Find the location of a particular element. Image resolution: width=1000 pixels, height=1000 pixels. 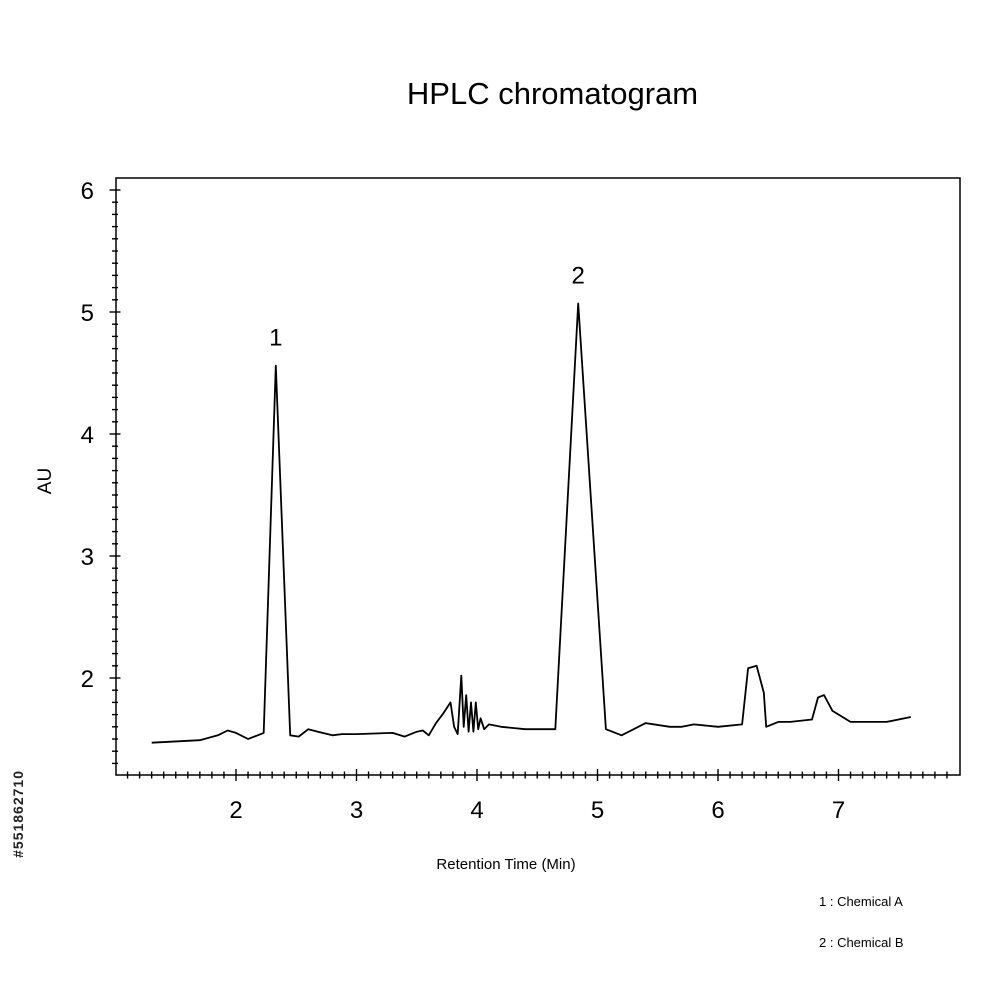

peak-label: 1 is located at coordinates (275, 338).